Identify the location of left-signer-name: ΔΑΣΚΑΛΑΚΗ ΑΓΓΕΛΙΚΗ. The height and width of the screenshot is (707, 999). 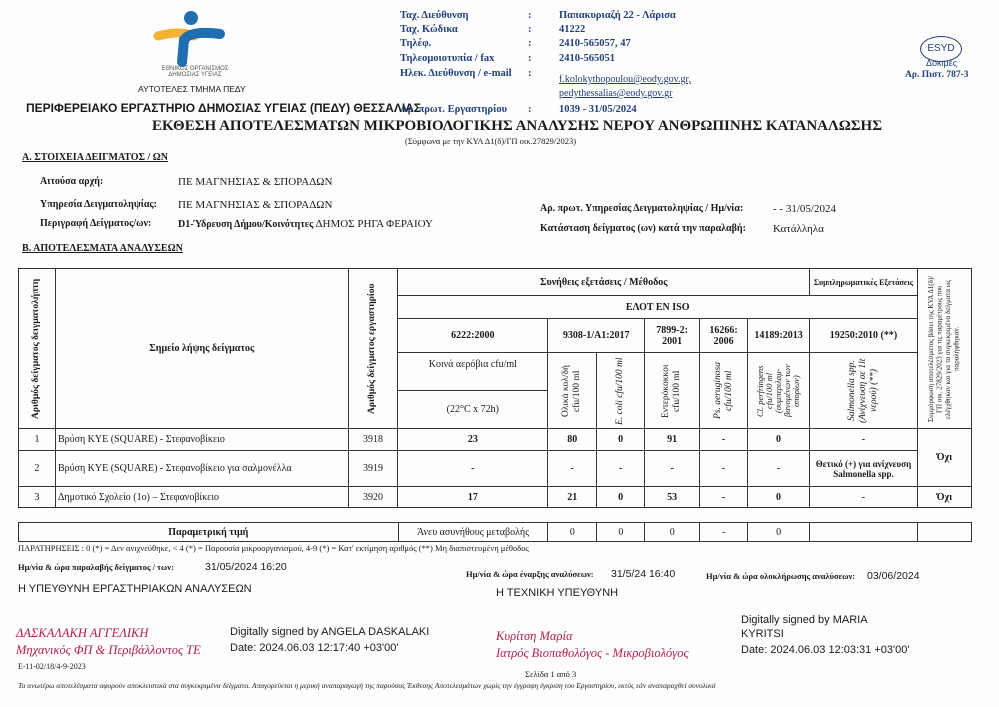
(82, 633).